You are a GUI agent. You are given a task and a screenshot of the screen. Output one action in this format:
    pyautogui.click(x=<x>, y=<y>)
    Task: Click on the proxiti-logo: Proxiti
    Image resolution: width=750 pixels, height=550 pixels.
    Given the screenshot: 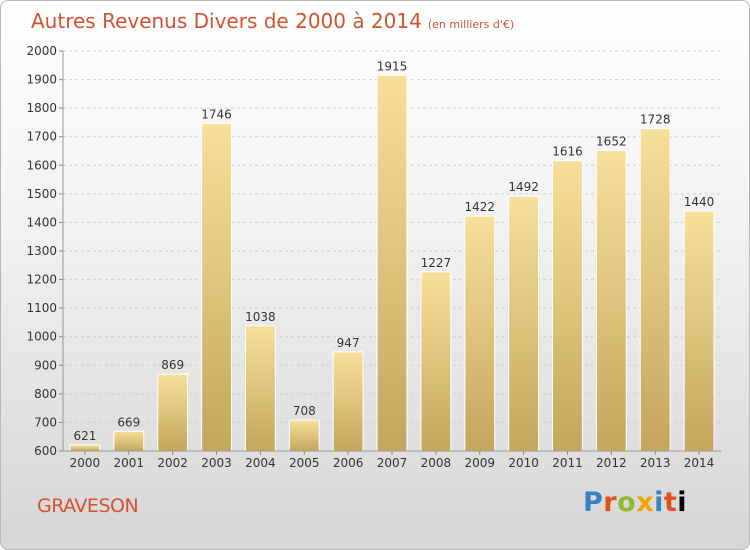 What is the action you would take?
    pyautogui.click(x=635, y=502)
    